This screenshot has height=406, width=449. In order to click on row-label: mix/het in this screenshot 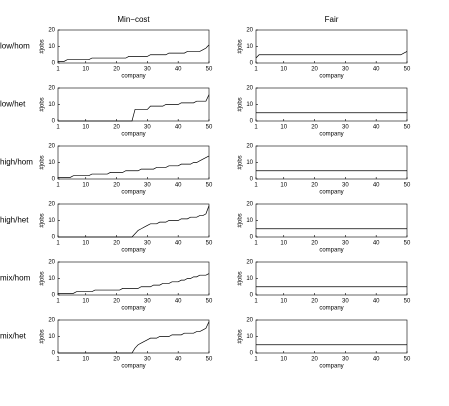, I will do `click(13, 336)`.